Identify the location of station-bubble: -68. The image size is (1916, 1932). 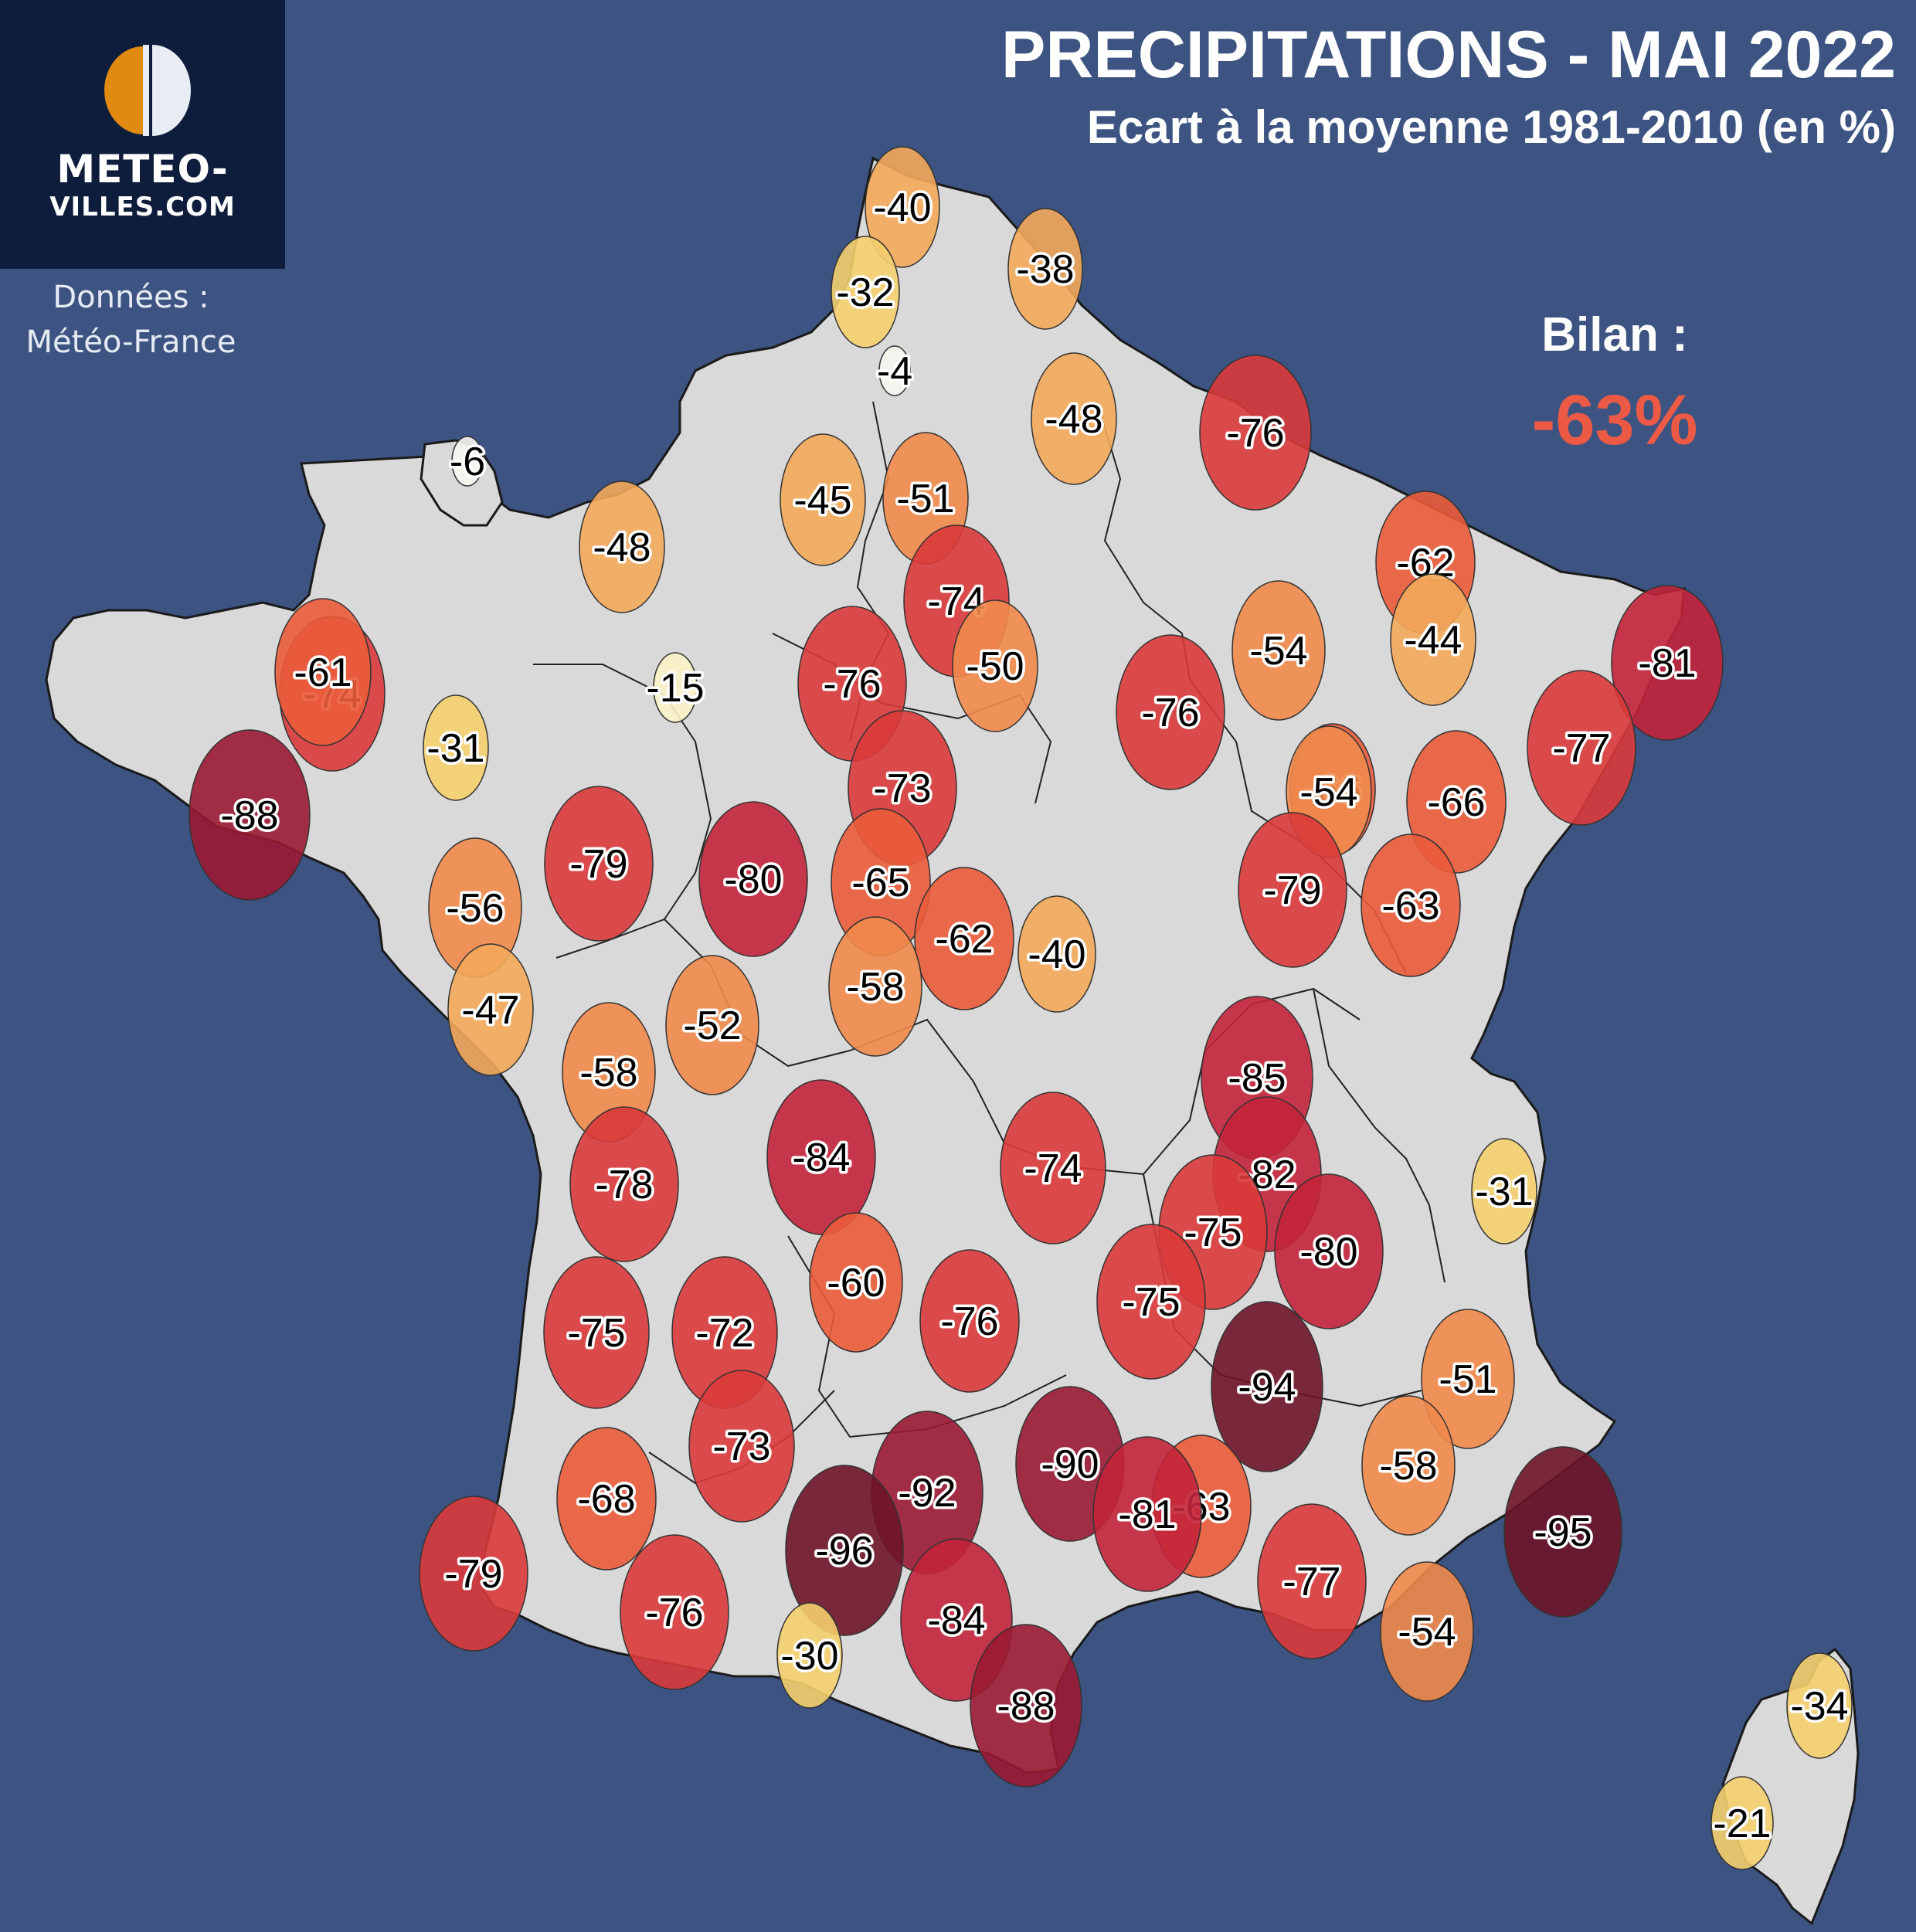
(607, 1499).